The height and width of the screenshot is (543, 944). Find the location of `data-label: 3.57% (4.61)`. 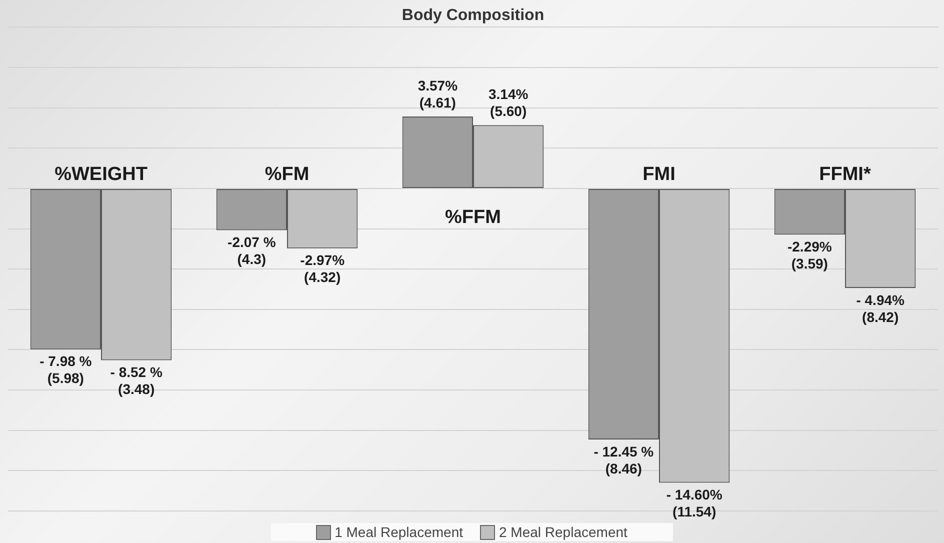

data-label: 3.57% (4.61) is located at coordinates (438, 93).